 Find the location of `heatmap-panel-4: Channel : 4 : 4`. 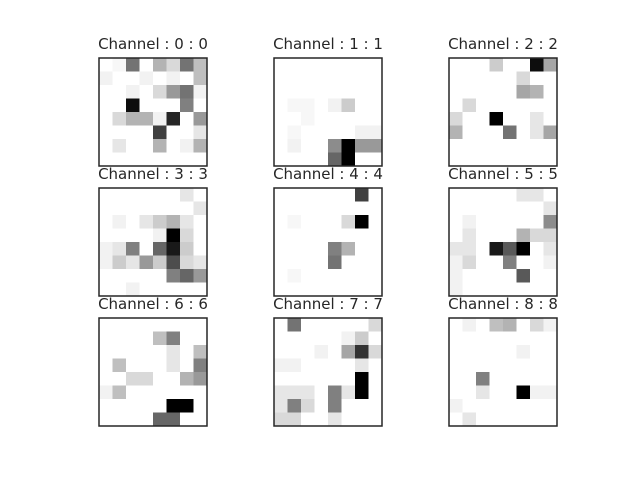

heatmap-panel-4: Channel : 4 : 4 is located at coordinates (328, 231).